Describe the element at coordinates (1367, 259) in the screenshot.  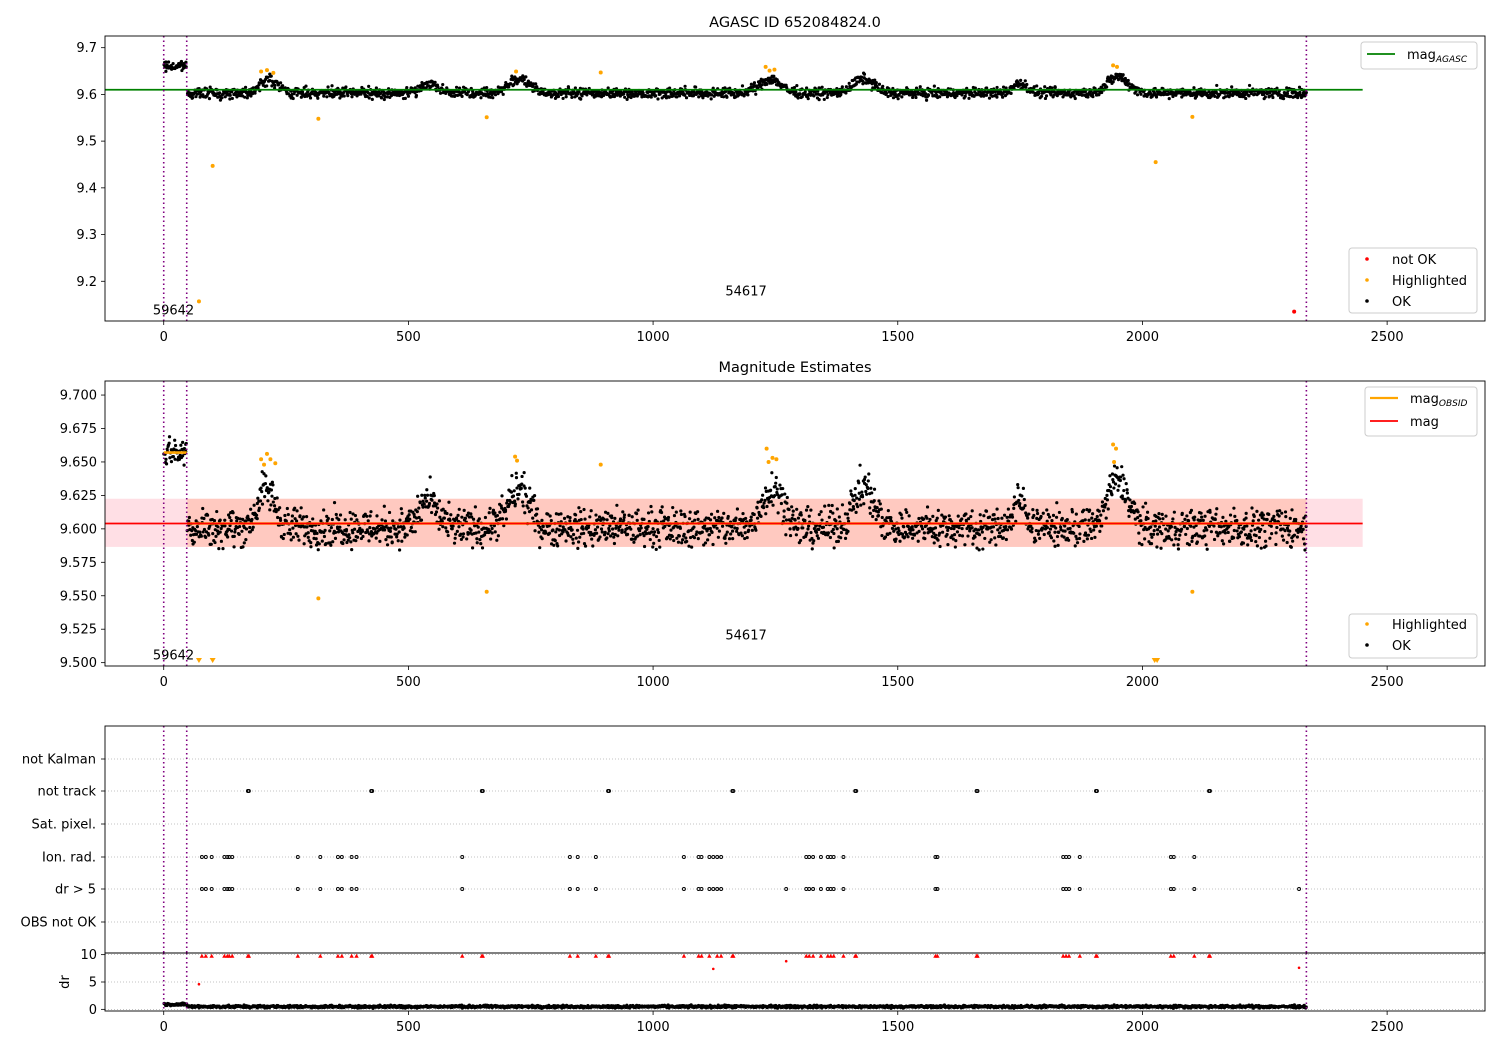
I see `legend-swatch` at that location.